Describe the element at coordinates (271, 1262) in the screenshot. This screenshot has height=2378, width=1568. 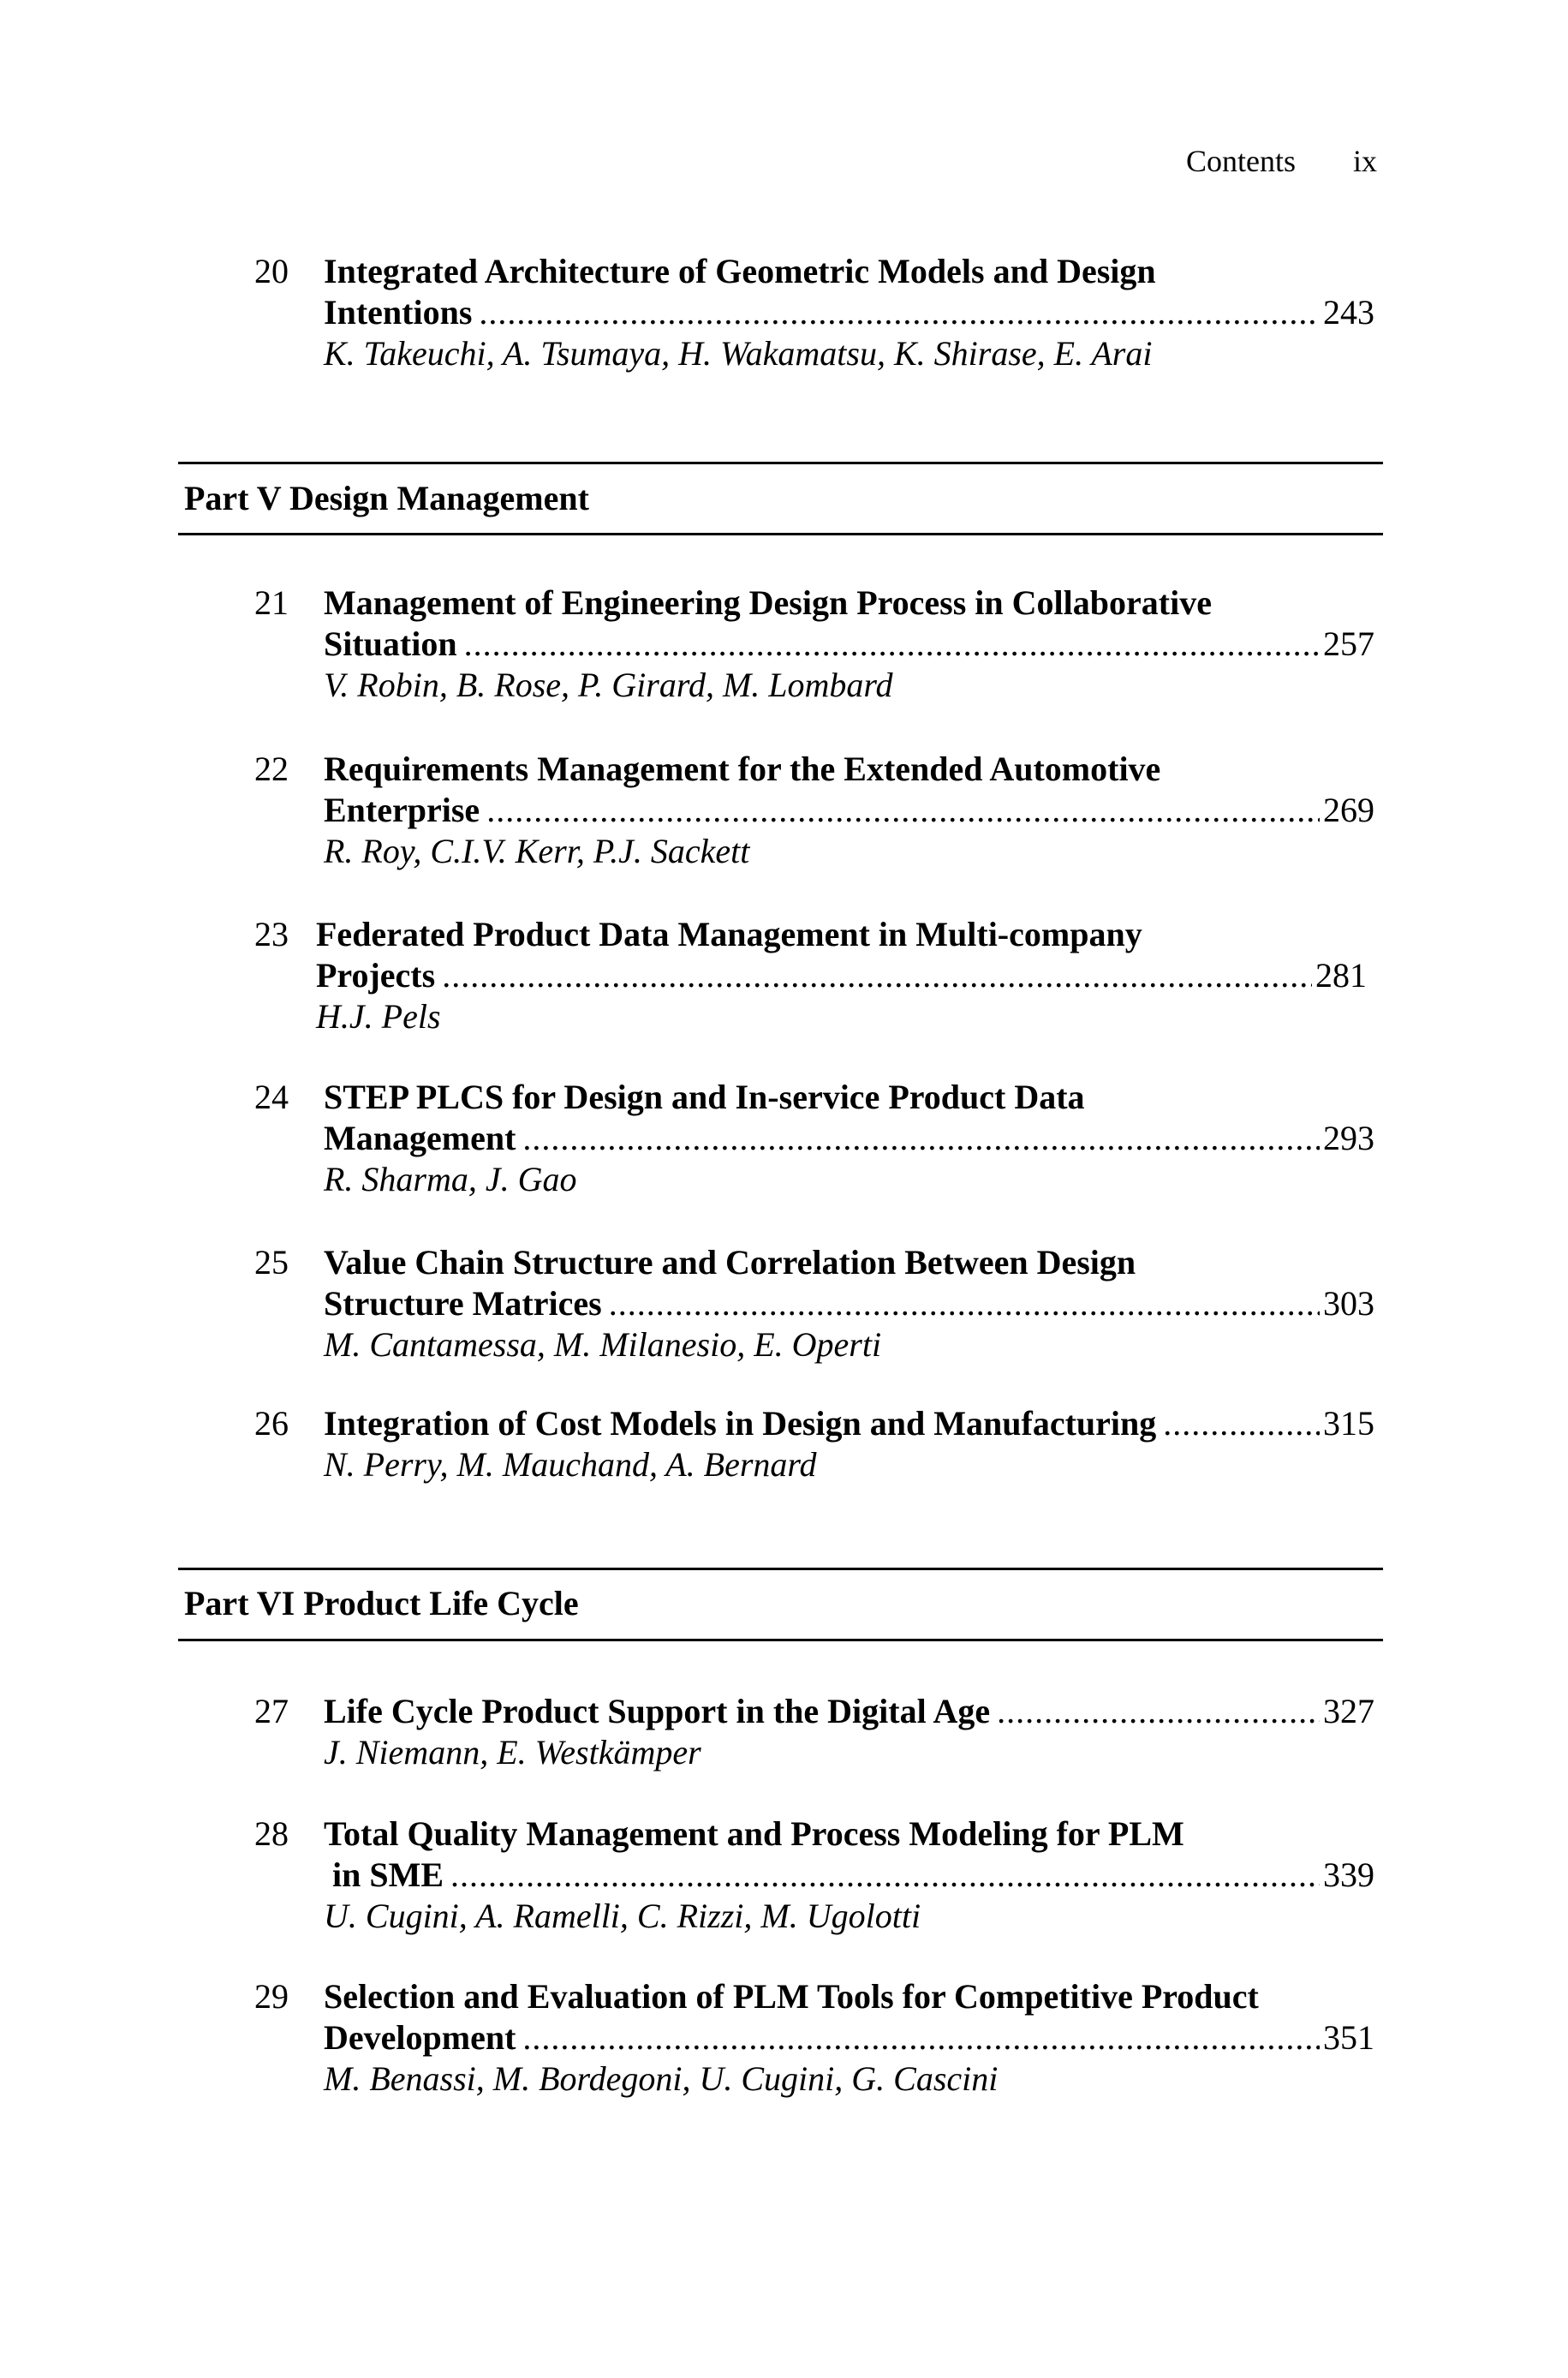
I see `chapter-number: 25` at that location.